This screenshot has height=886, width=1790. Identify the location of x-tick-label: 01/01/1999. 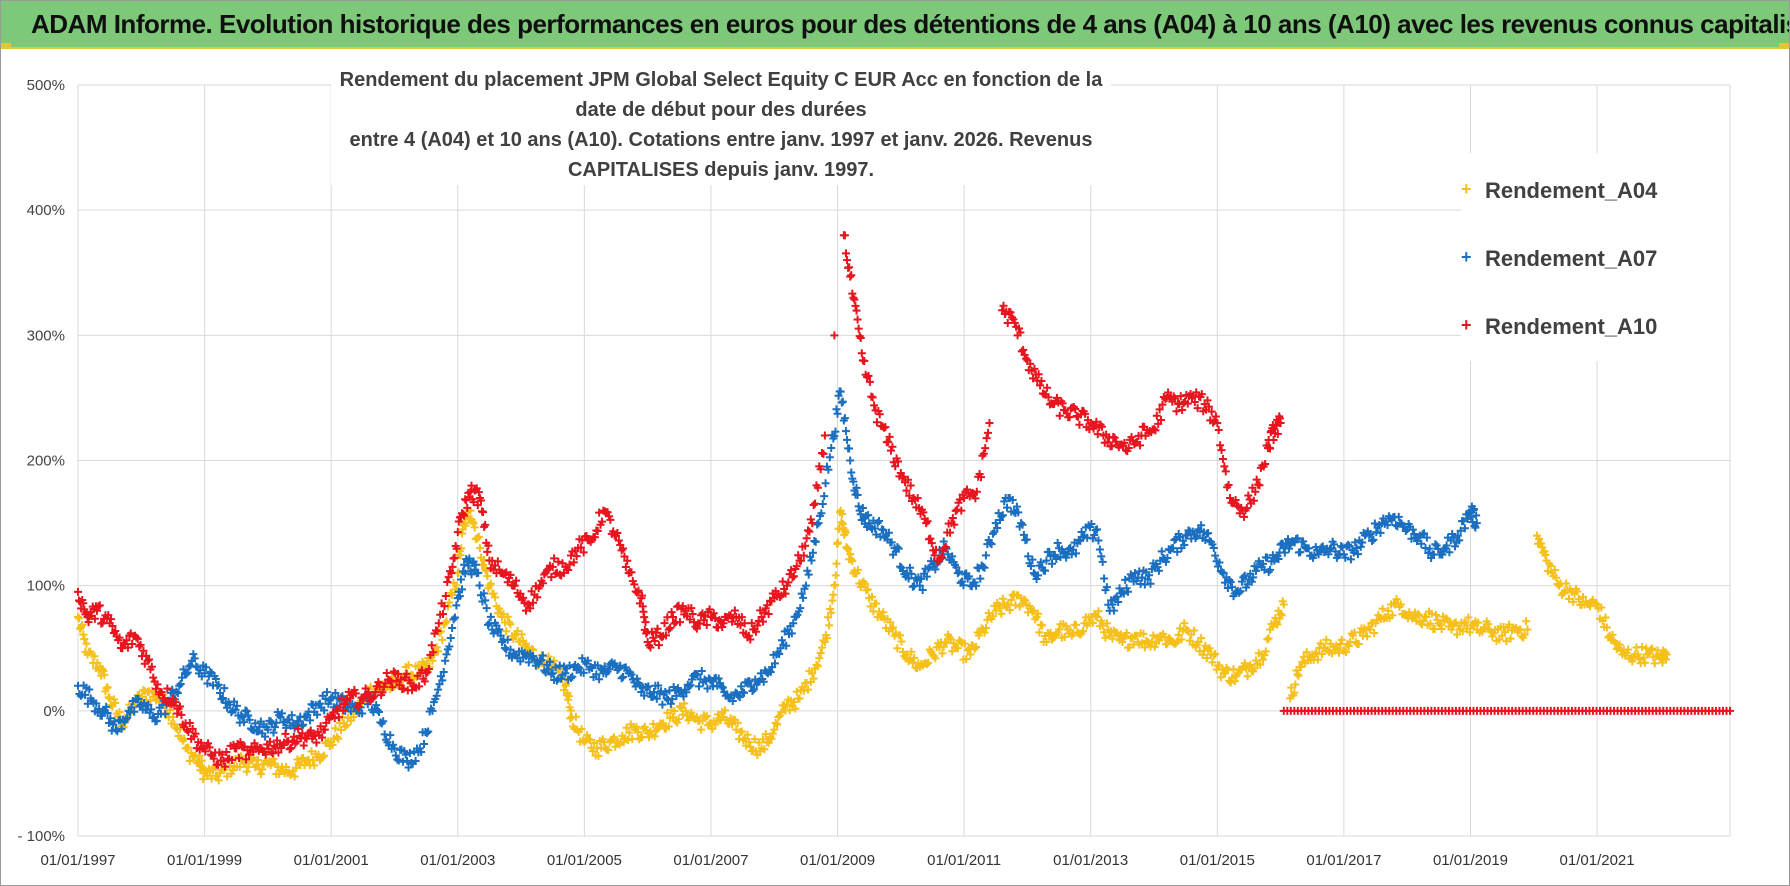
(204, 860).